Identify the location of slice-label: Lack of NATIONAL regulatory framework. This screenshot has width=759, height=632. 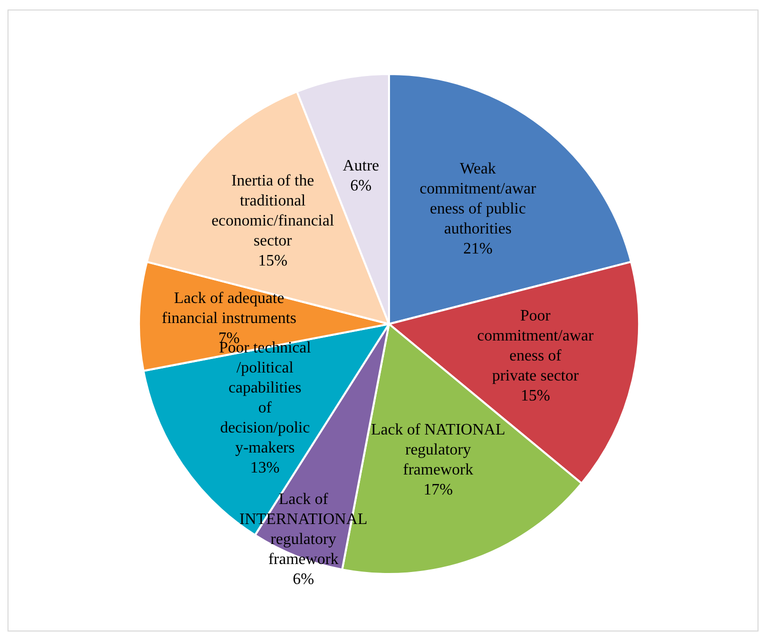
(438, 449).